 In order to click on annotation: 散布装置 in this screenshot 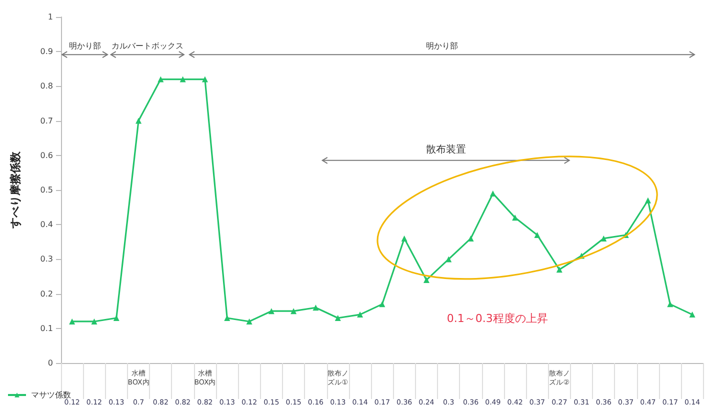, I will do `click(446, 149)`.